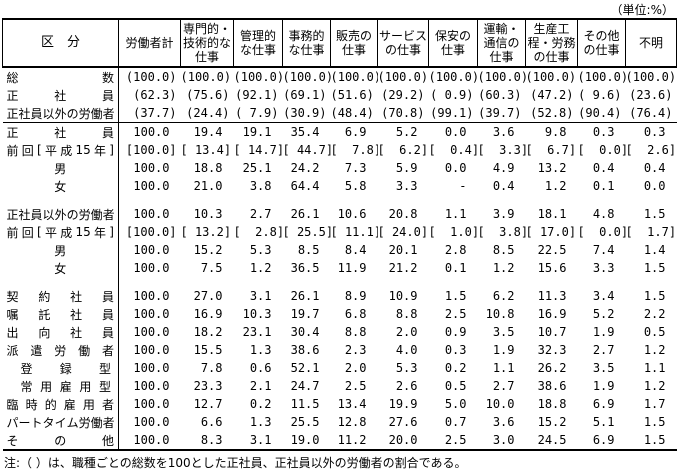 The image size is (679, 471). Describe the element at coordinates (258, 232) in the screenshot. I see `cell: [ 2.8]` at that location.